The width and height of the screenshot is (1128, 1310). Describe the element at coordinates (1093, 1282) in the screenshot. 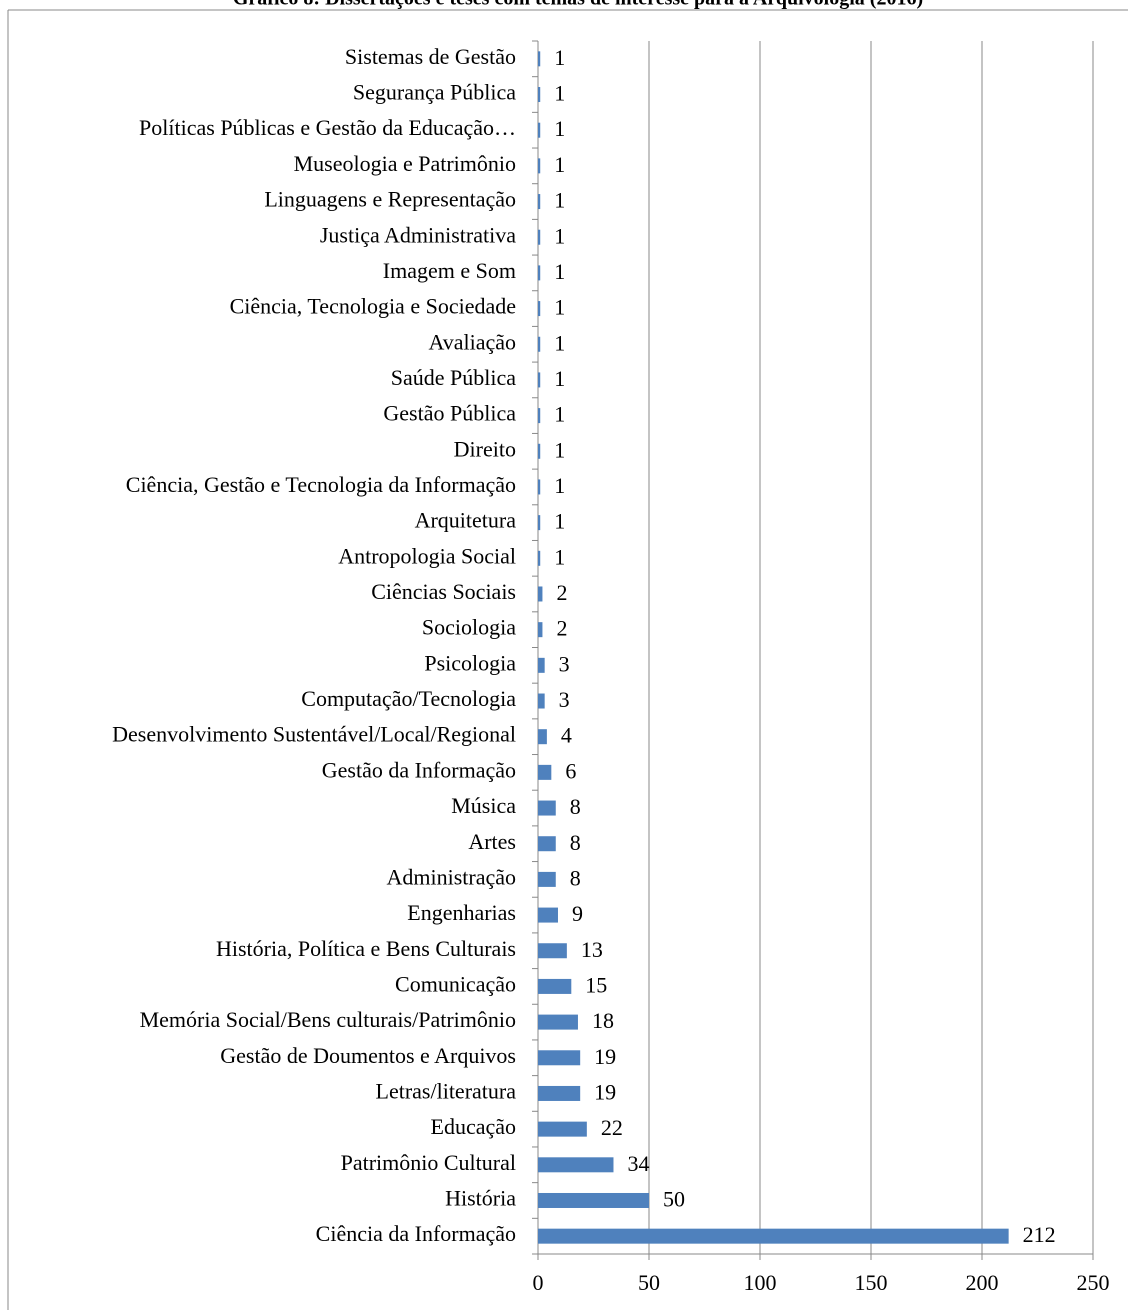

I see `x-tick-label: 250` at that location.